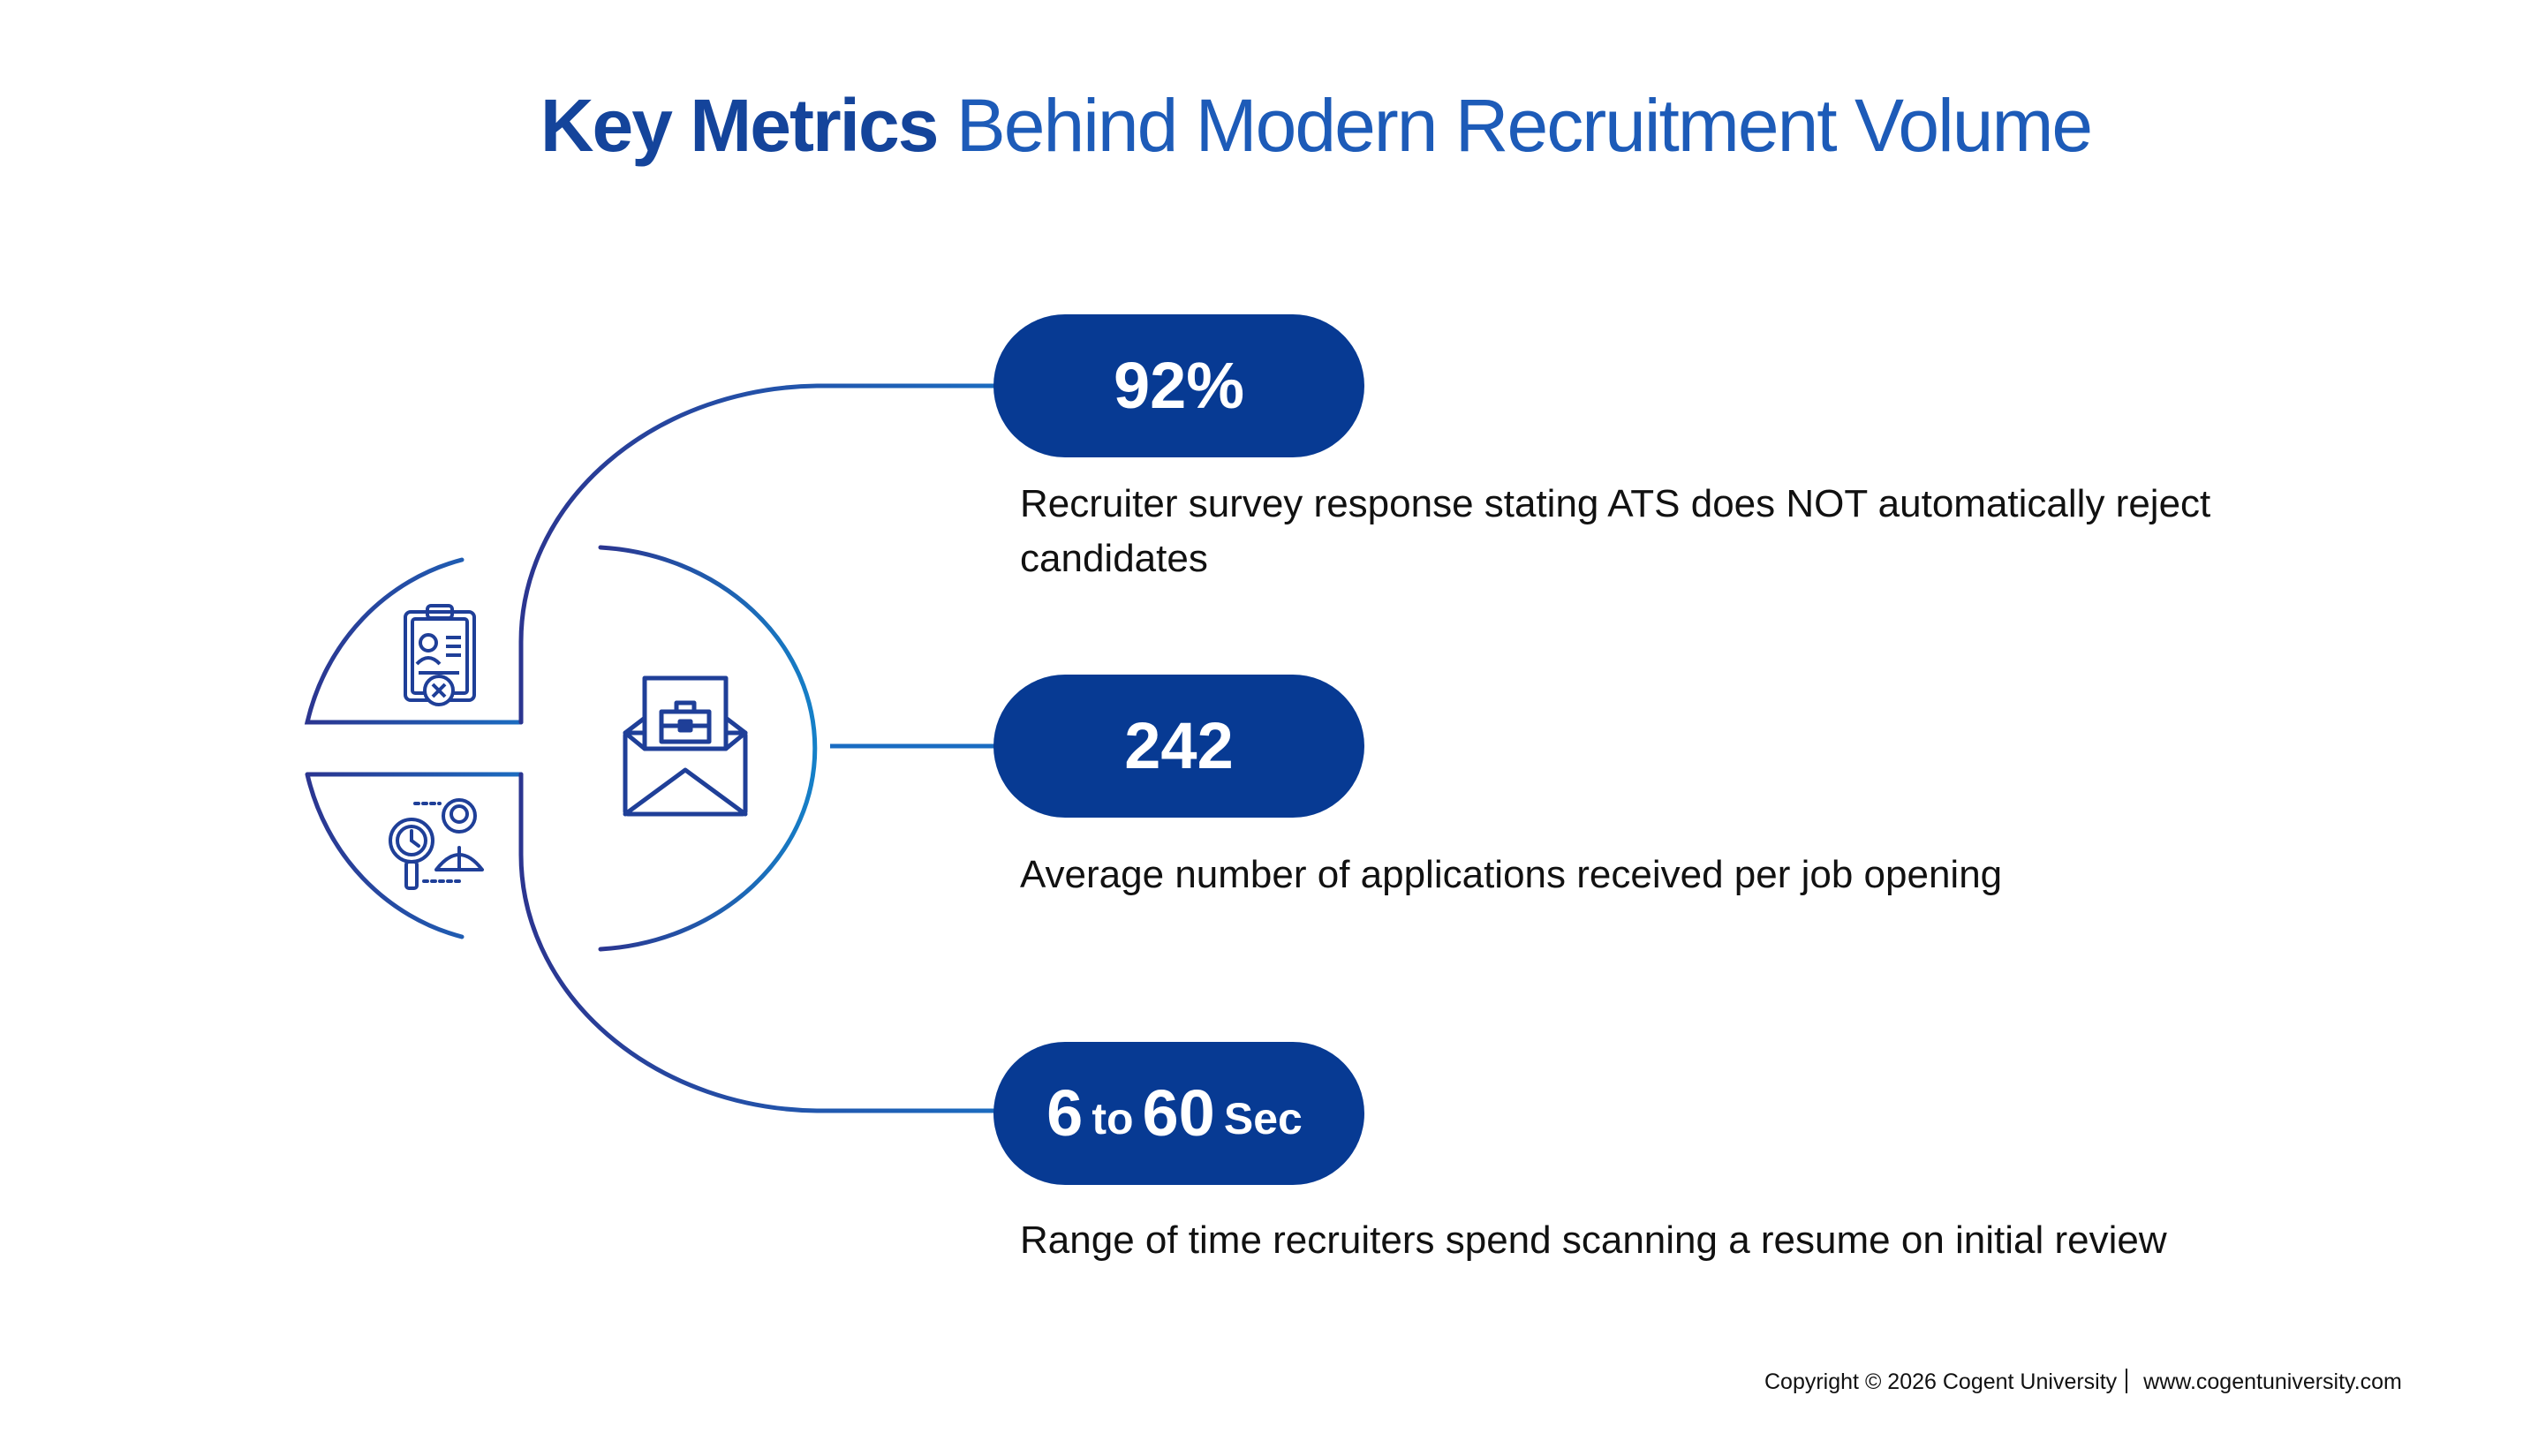 The height and width of the screenshot is (1456, 2523). I want to click on left-lower-arc, so click(414, 855).